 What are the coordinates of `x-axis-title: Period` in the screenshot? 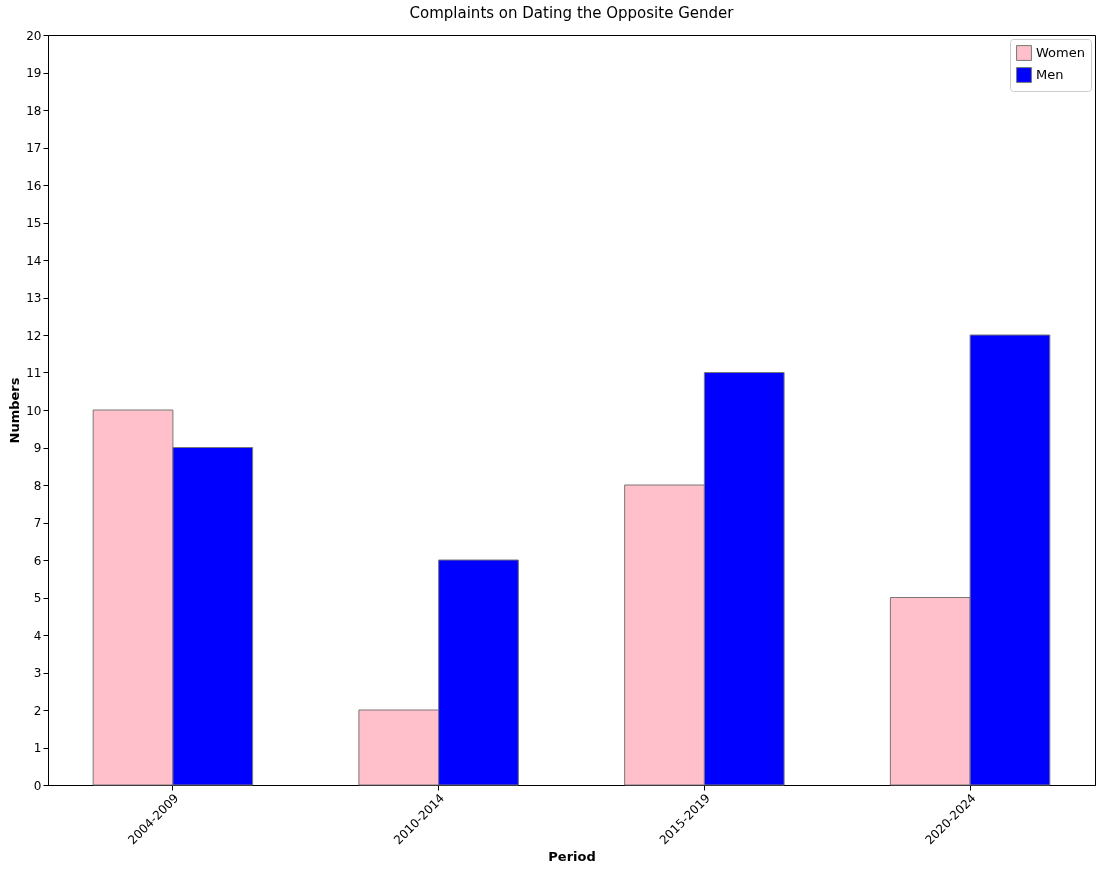 It's located at (572, 856).